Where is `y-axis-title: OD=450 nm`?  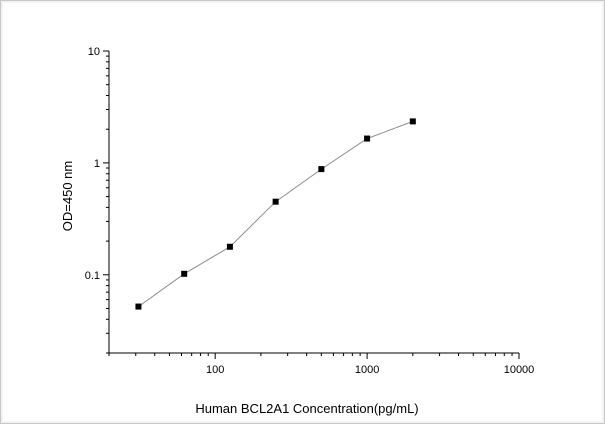
y-axis-title: OD=450 nm is located at coordinates (67, 196).